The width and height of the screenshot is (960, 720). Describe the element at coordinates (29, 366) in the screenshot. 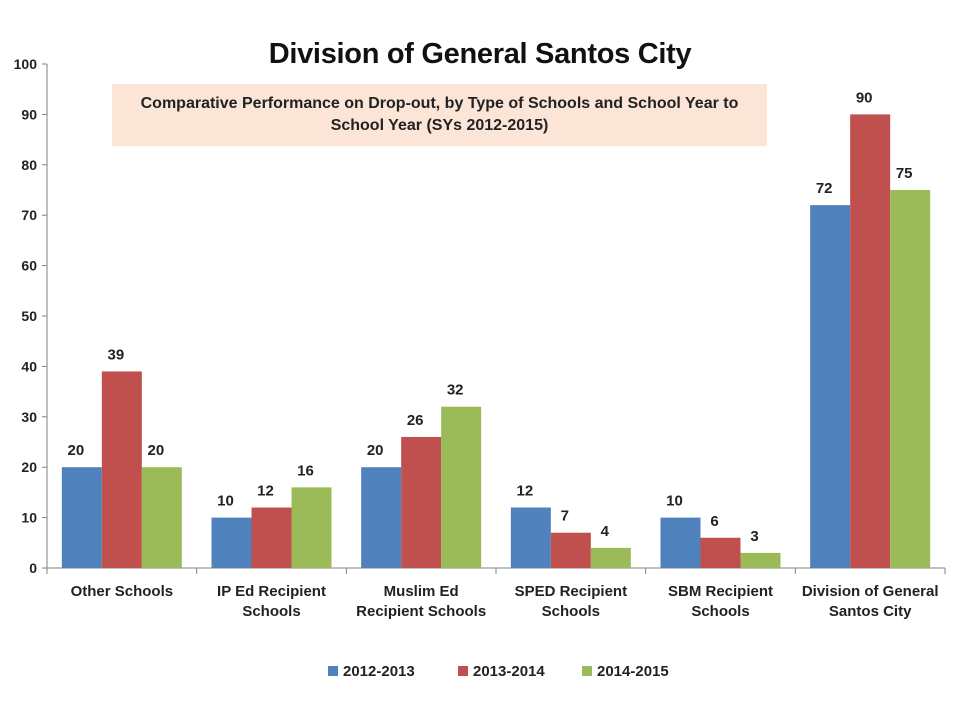

I see `y-tick-label: 40` at that location.